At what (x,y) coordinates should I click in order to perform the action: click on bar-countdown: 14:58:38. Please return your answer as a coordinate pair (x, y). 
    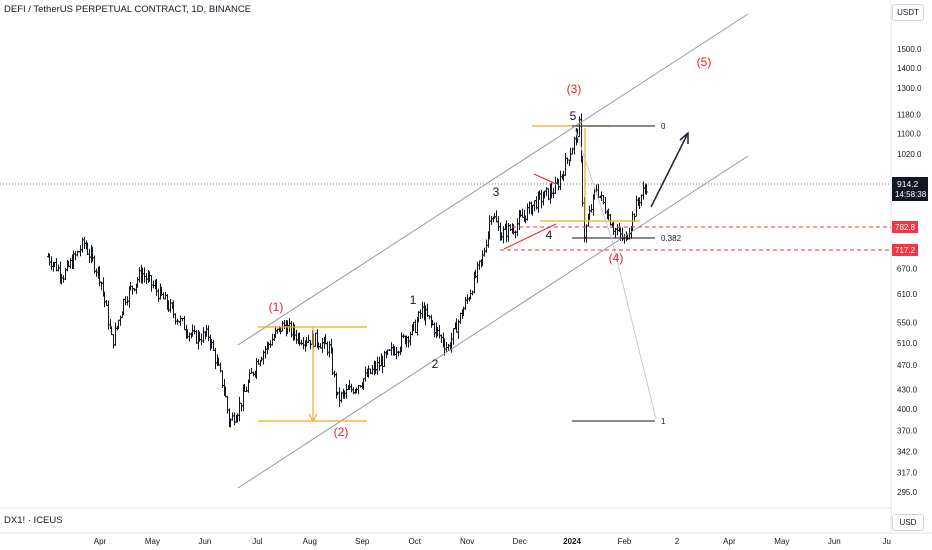
    Looking at the image, I should click on (911, 194).